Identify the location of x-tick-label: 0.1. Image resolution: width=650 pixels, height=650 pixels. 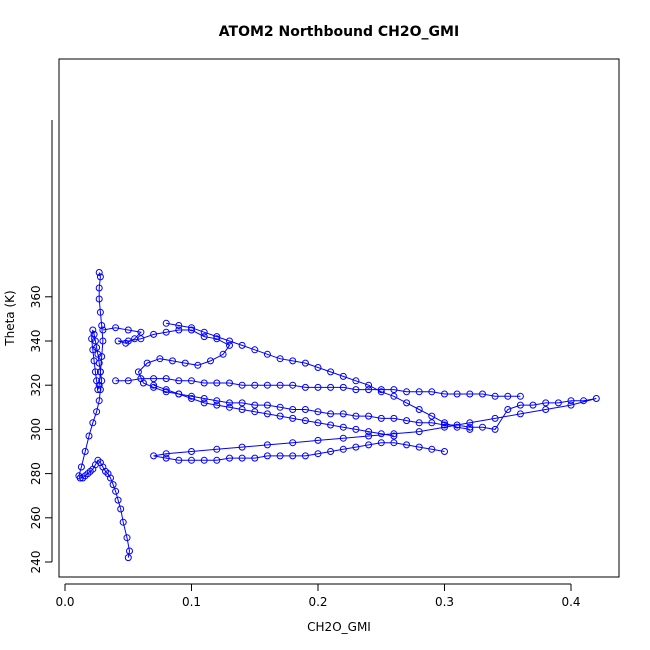
(191, 602).